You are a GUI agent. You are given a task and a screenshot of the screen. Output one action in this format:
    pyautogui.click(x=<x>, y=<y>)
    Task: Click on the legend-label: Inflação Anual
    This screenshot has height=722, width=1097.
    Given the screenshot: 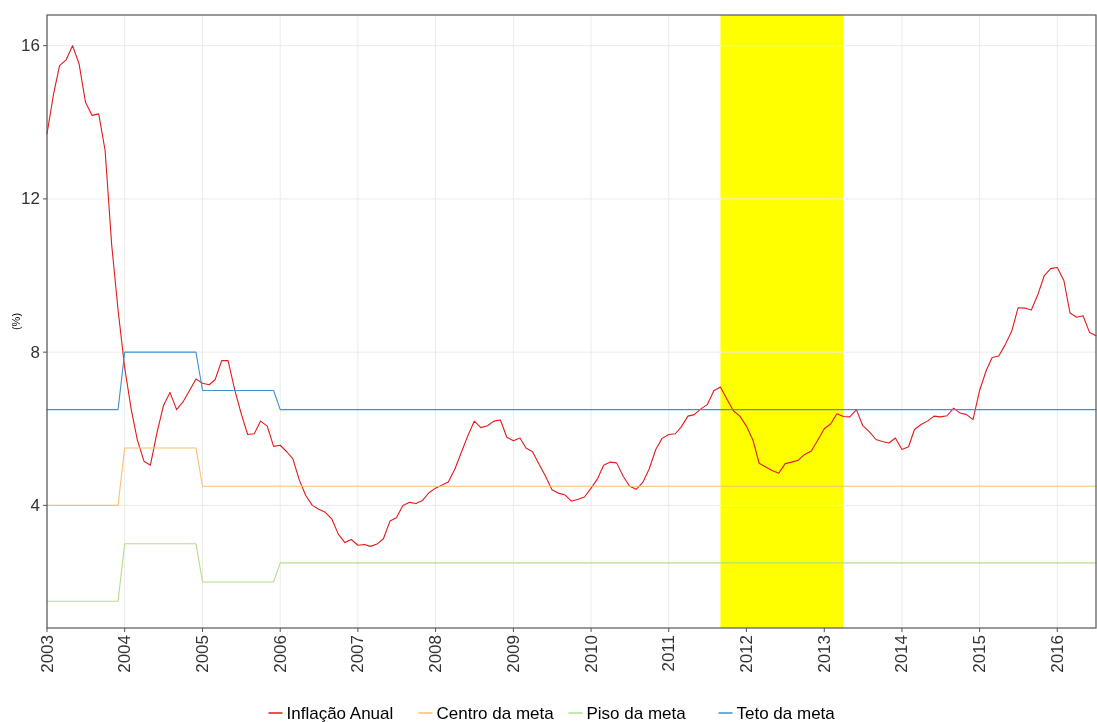 What is the action you would take?
    pyautogui.click(x=340, y=712)
    